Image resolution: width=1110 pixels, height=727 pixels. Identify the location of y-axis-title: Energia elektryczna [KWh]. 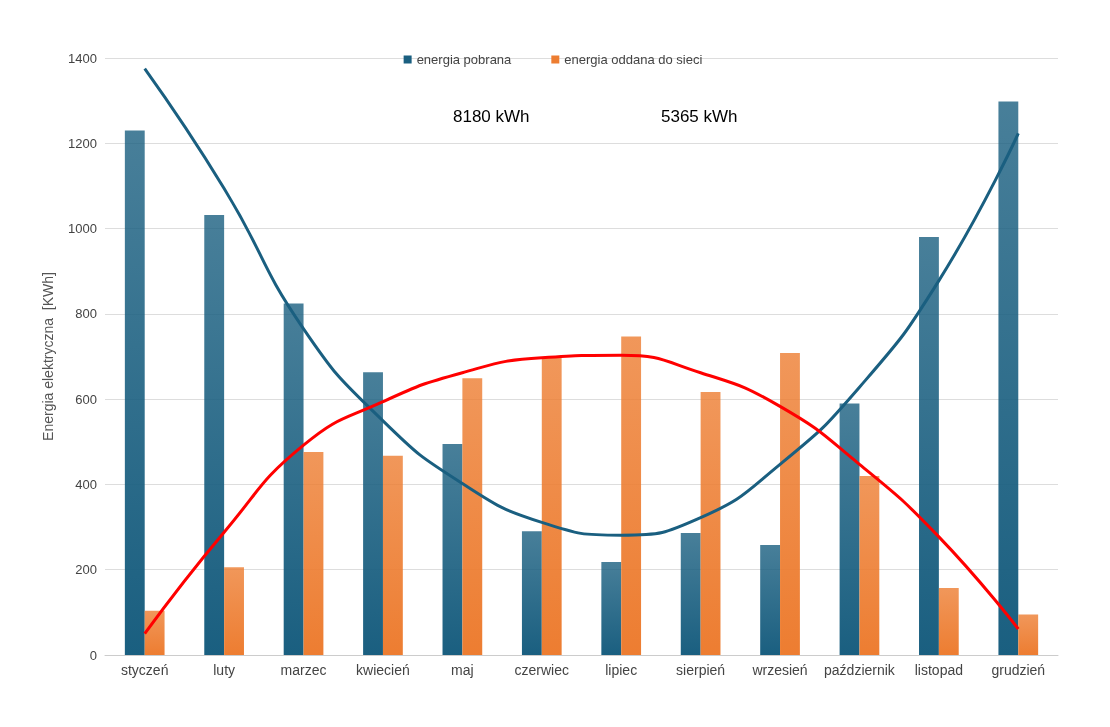
(48, 356).